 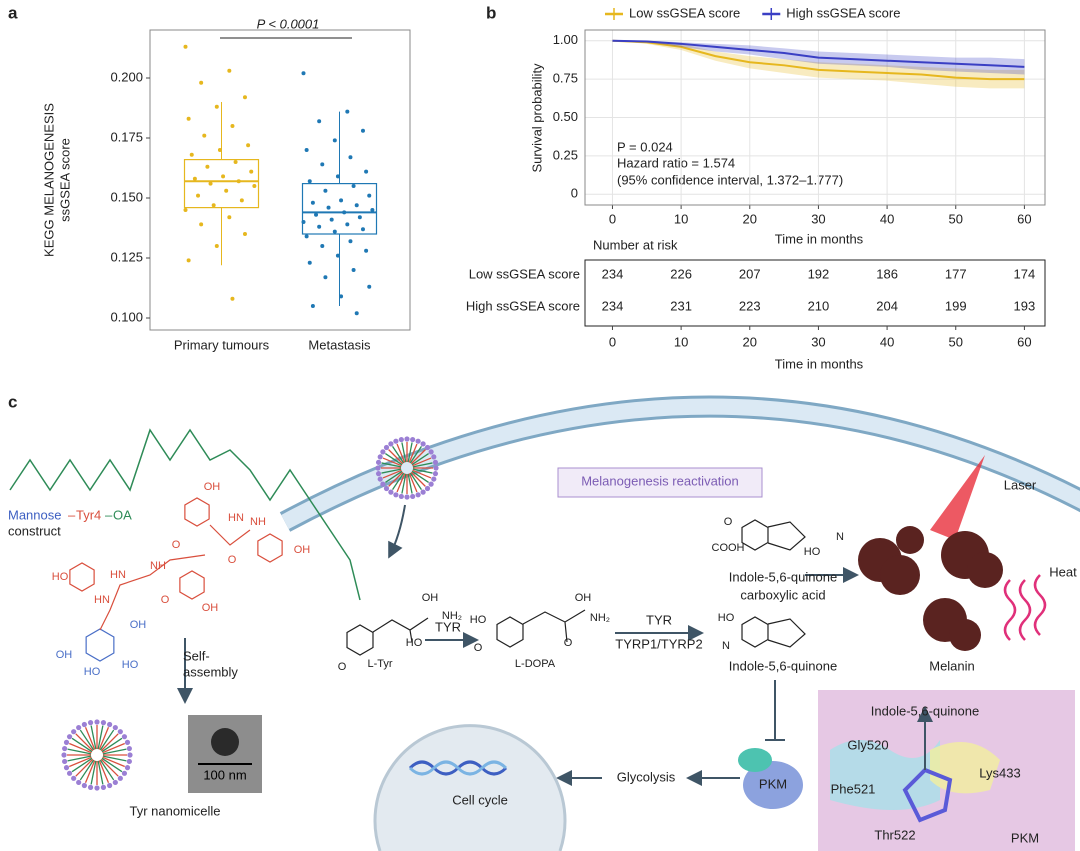 I want to click on inset-label: Lys433, so click(x=999, y=772).